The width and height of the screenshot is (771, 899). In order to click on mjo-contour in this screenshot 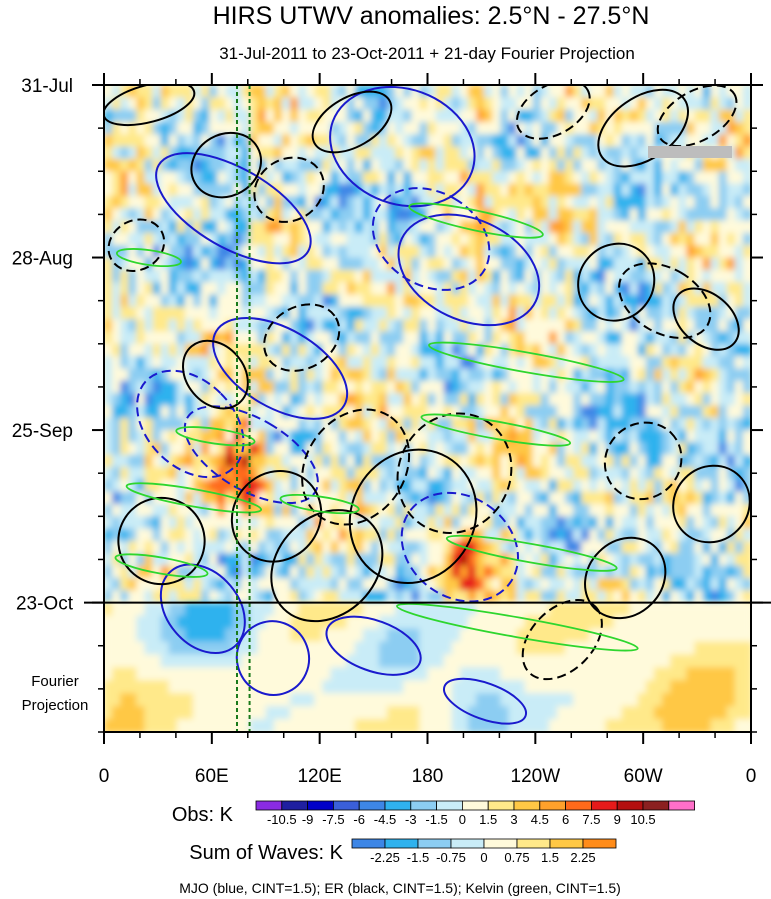, I will do `click(431, 239)`.